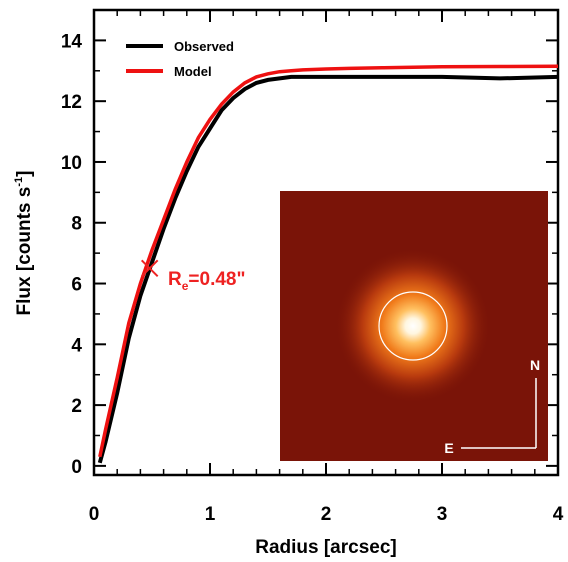  What do you see at coordinates (76, 285) in the screenshot?
I see `y-tick-label: 6` at bounding box center [76, 285].